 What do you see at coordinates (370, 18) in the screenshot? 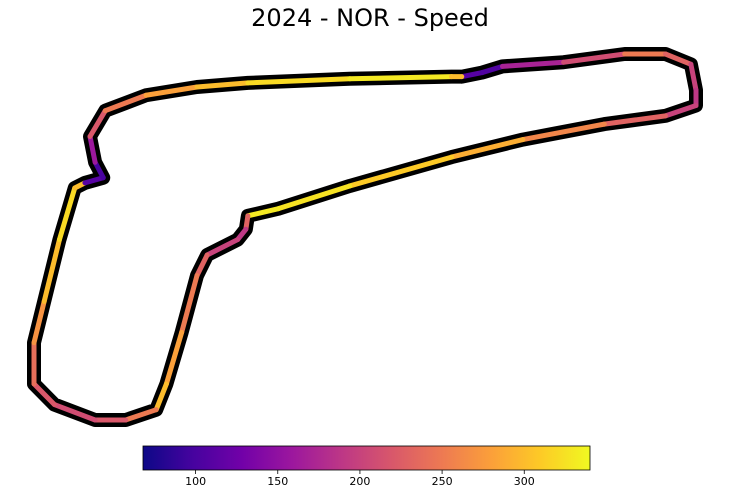
I see `chart-title: 2024 - NOR - Speed` at bounding box center [370, 18].